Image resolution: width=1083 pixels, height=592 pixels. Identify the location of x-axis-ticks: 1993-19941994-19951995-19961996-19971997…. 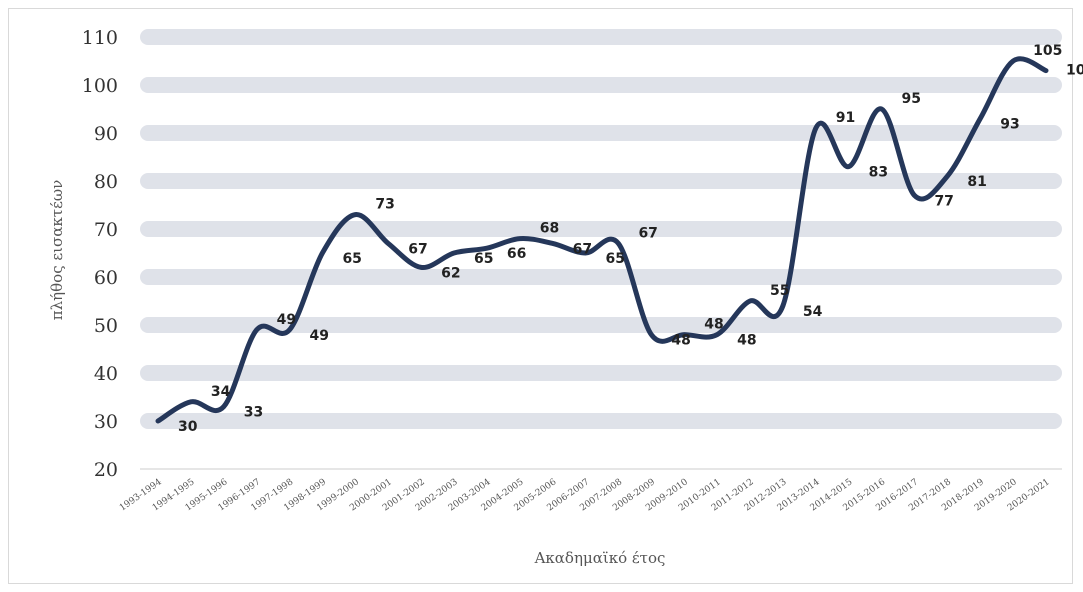
(585, 495).